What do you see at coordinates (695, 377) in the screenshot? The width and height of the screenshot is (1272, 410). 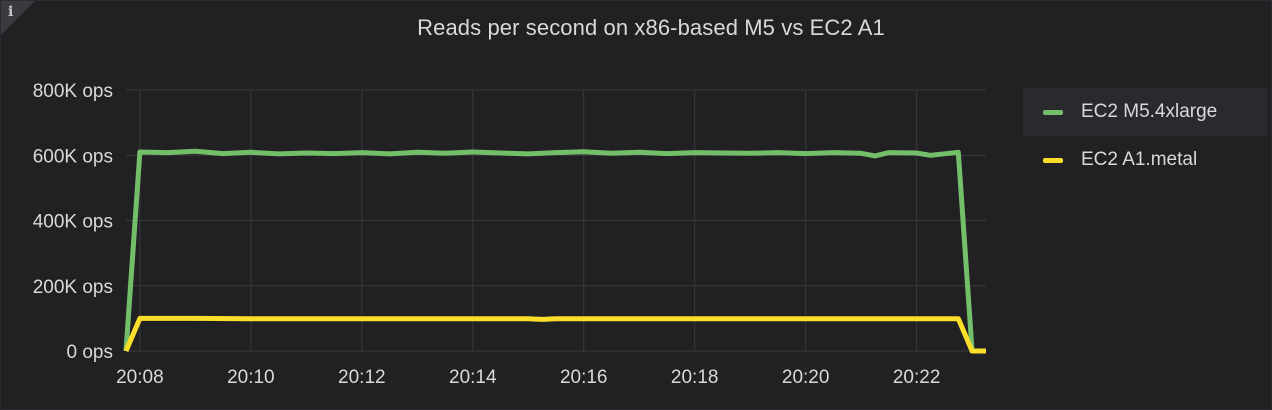 I see `x-tick-label: 20:18` at bounding box center [695, 377].